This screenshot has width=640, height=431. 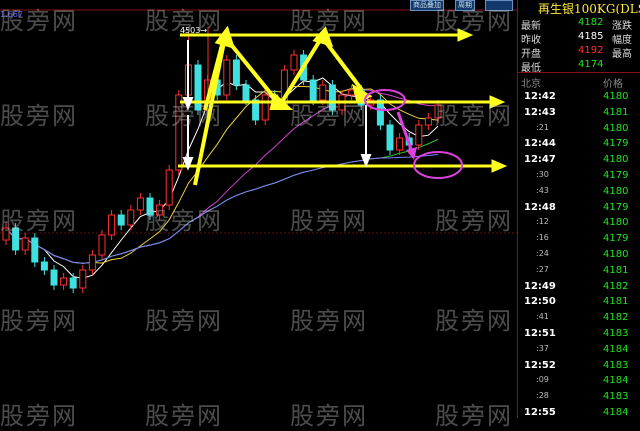 What do you see at coordinates (579, 240) in the screenshot?
I see `tick-row: :16 4179` at bounding box center [579, 240].